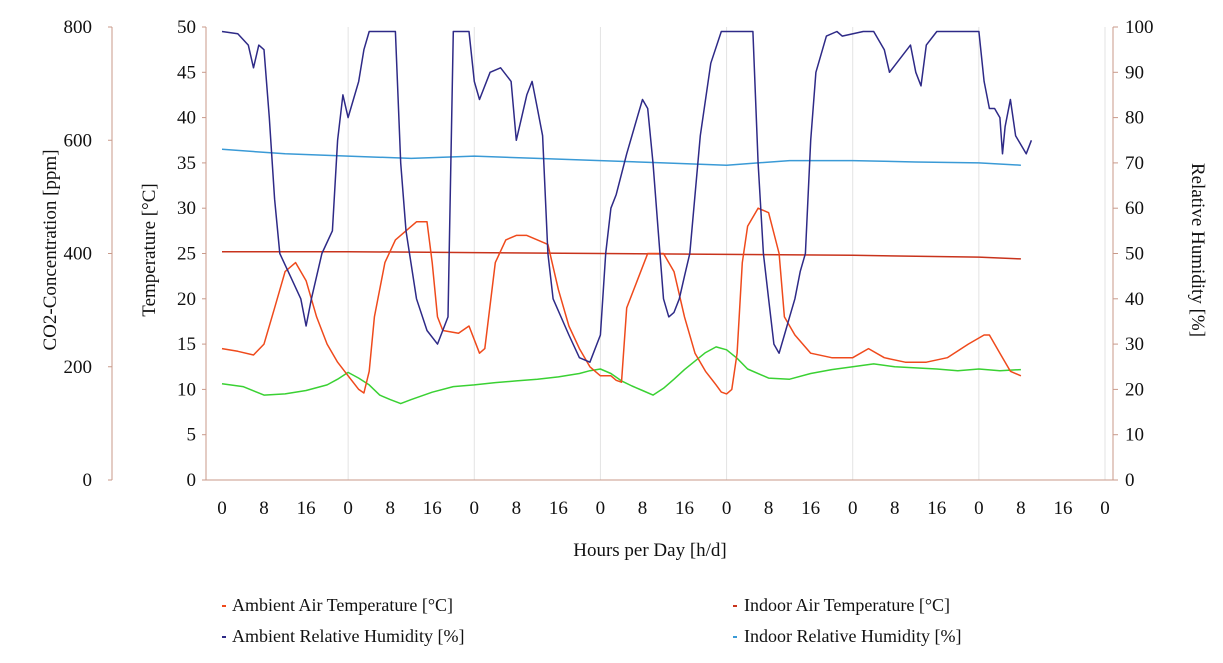  I want to click on tick-label: 600, so click(78, 140).